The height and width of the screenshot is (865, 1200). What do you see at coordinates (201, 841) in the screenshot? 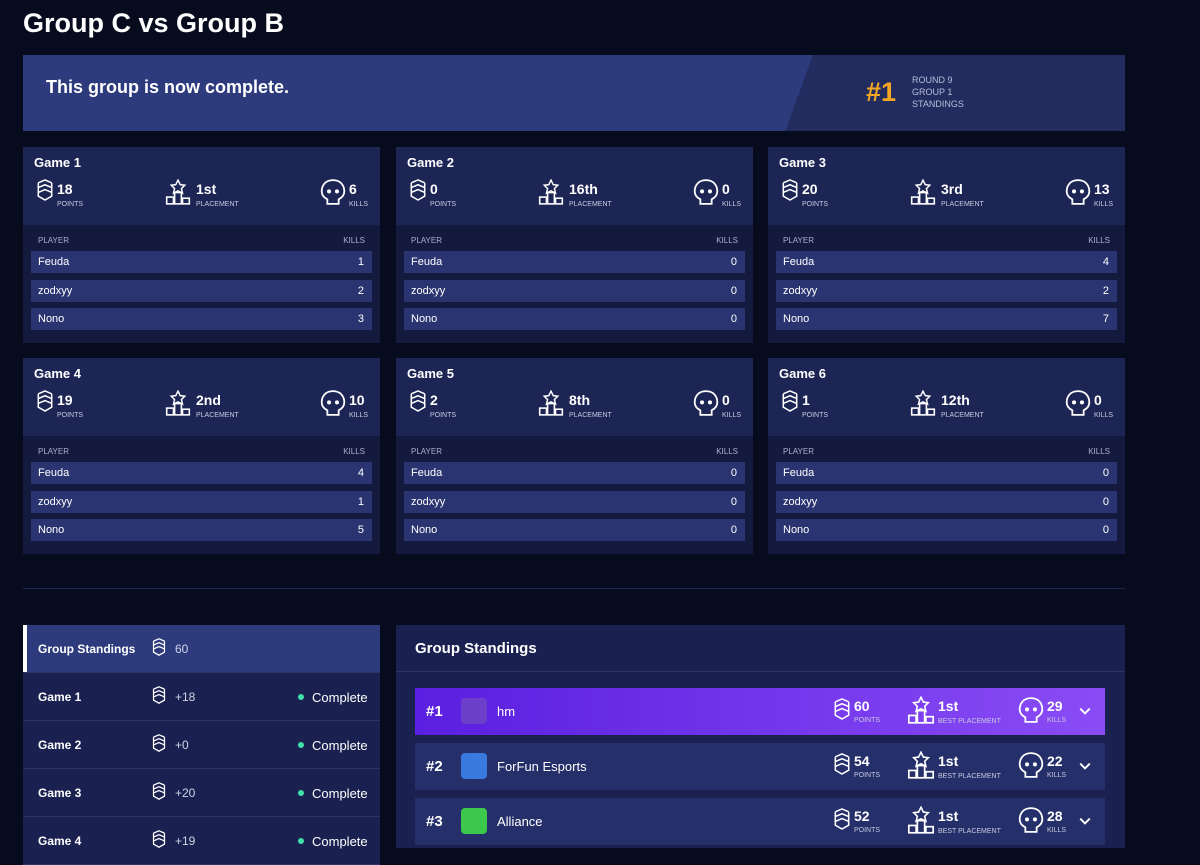
I see `sidebar-item: Game 4 +19 Complete` at bounding box center [201, 841].